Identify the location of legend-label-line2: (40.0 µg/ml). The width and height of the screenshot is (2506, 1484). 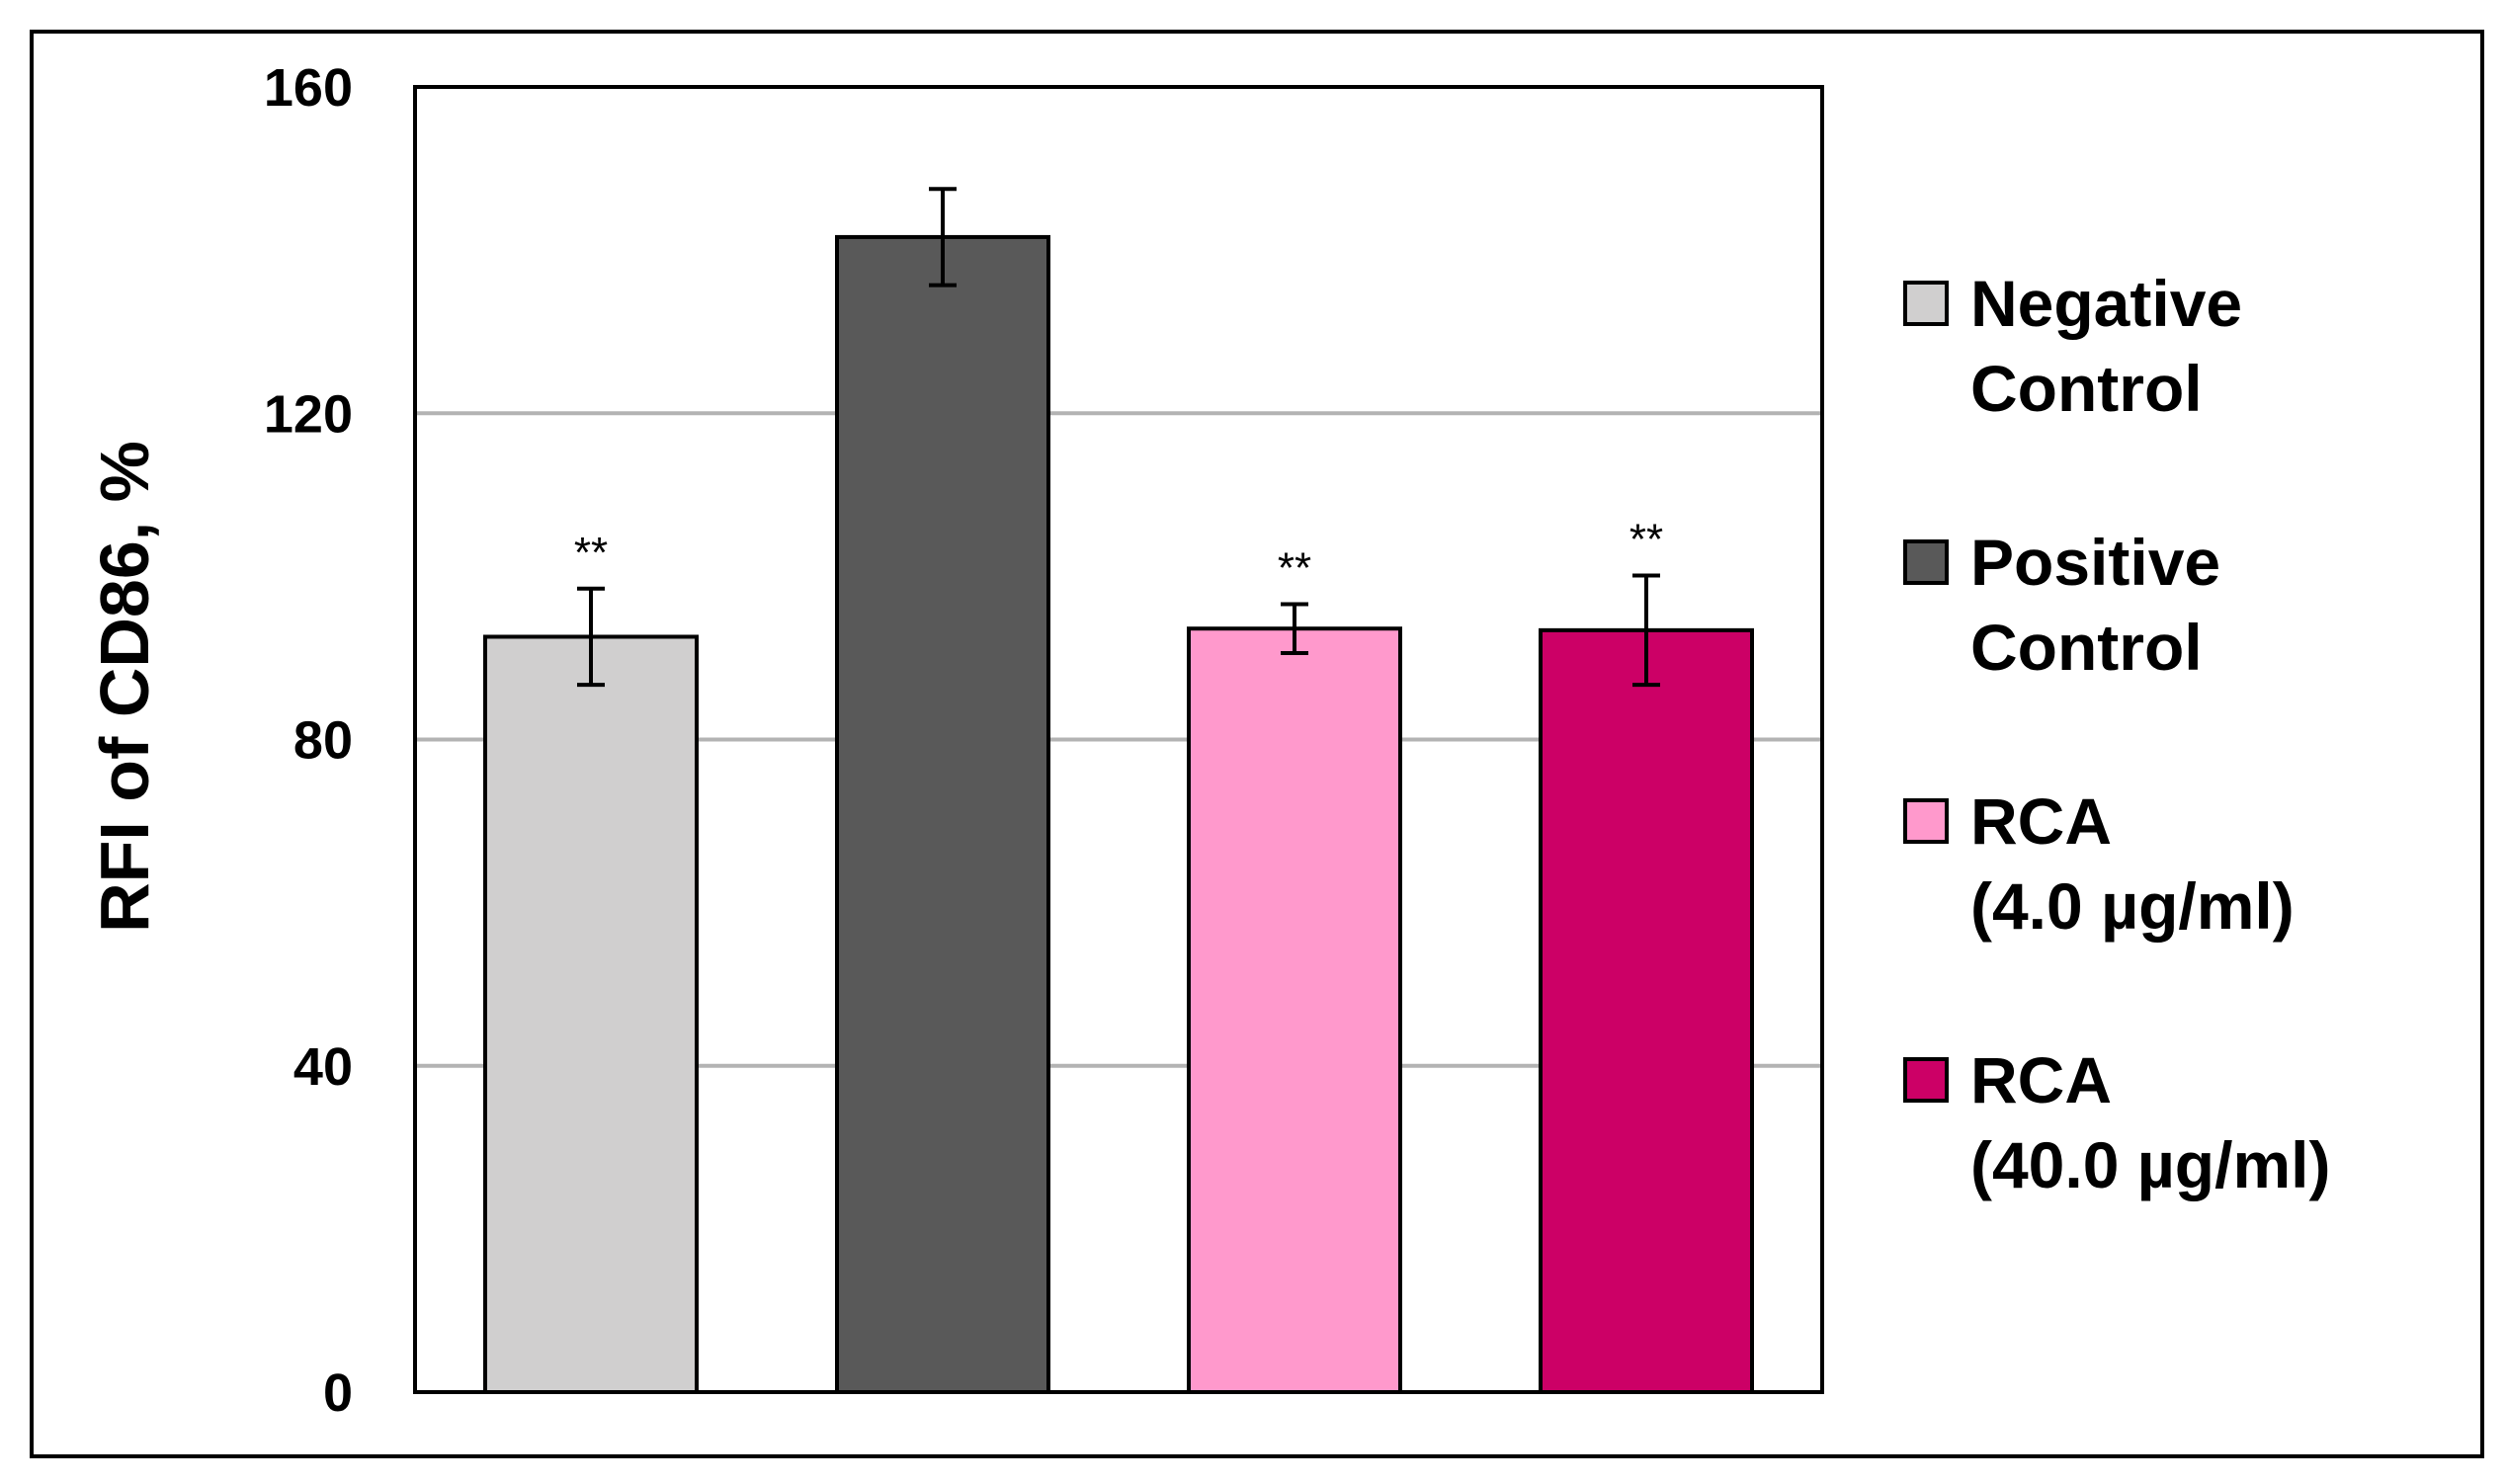
(2150, 1164).